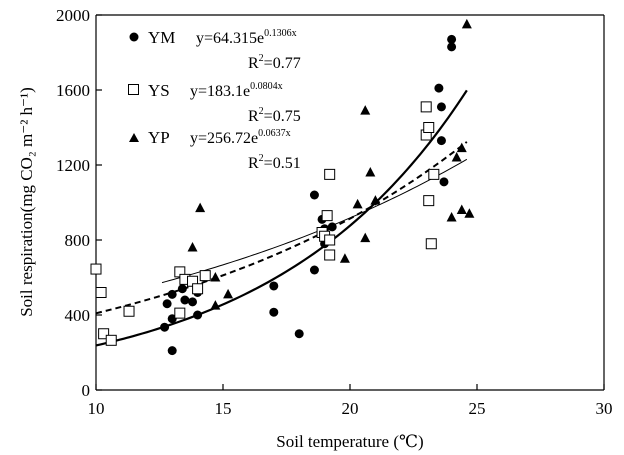 Image resolution: width=624 pixels, height=455 pixels. What do you see at coordinates (253, 163) in the screenshot?
I see `r2-yp-prefix: R` at bounding box center [253, 163].